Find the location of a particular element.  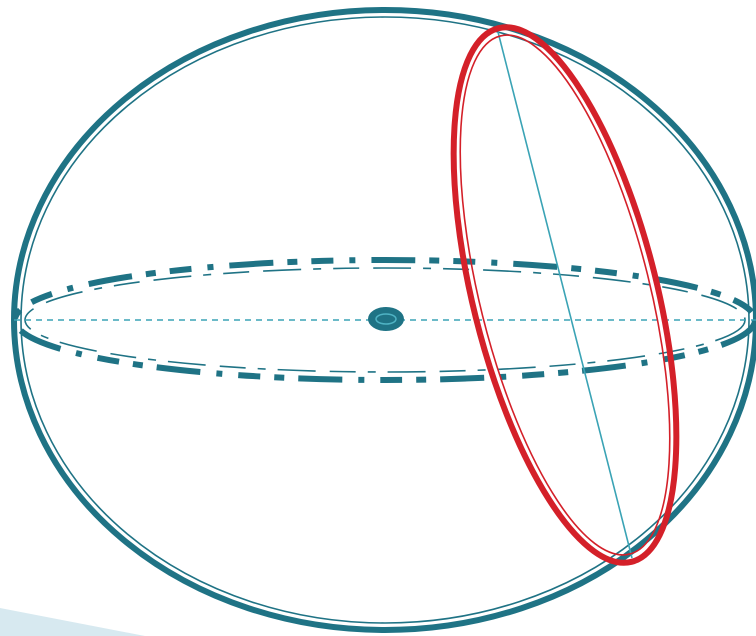

meridian-axis is located at coordinates (565, 295).